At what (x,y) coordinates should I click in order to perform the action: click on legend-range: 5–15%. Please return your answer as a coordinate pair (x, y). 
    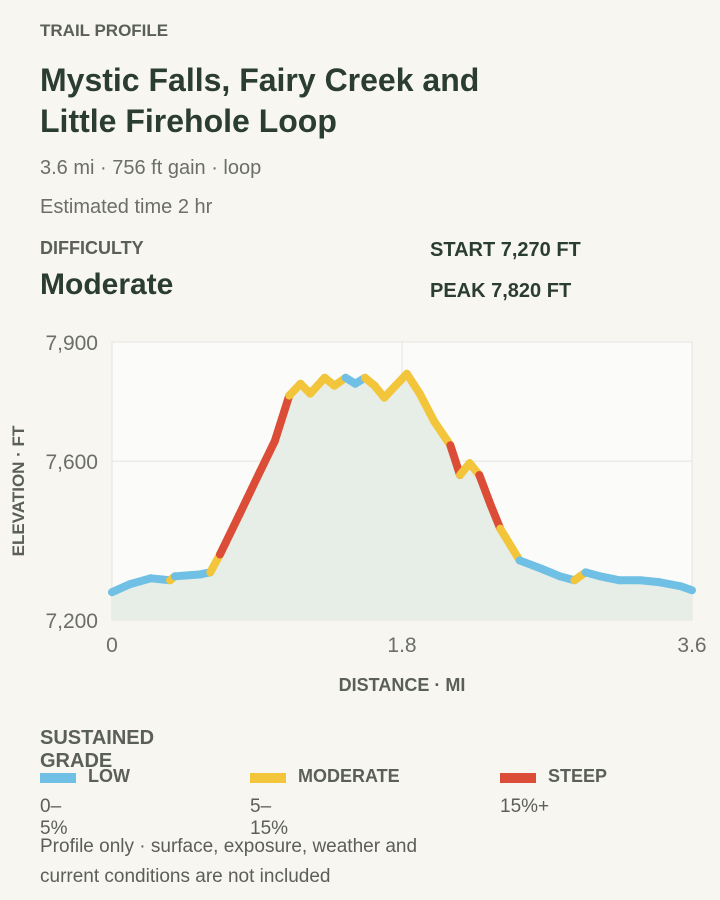
    Looking at the image, I should click on (269, 817).